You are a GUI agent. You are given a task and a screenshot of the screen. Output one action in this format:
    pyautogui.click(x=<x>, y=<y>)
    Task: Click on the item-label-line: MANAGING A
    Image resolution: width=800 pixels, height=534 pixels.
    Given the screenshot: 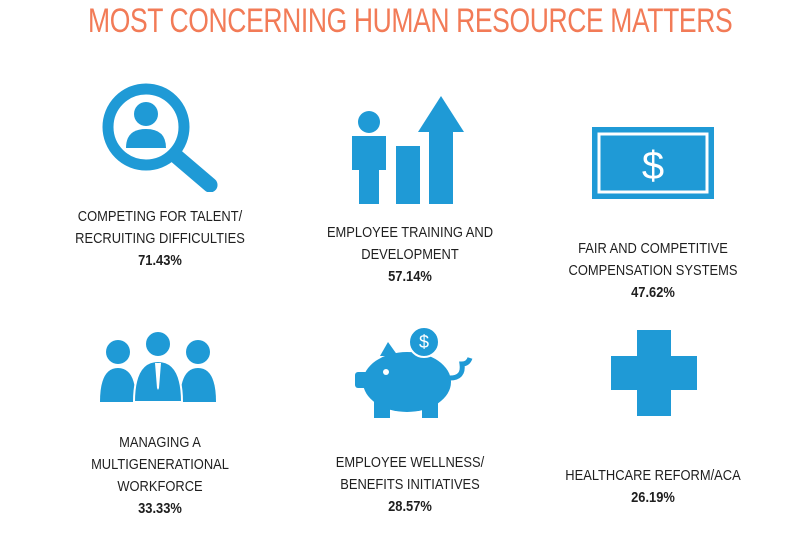 What is the action you would take?
    pyautogui.click(x=160, y=442)
    